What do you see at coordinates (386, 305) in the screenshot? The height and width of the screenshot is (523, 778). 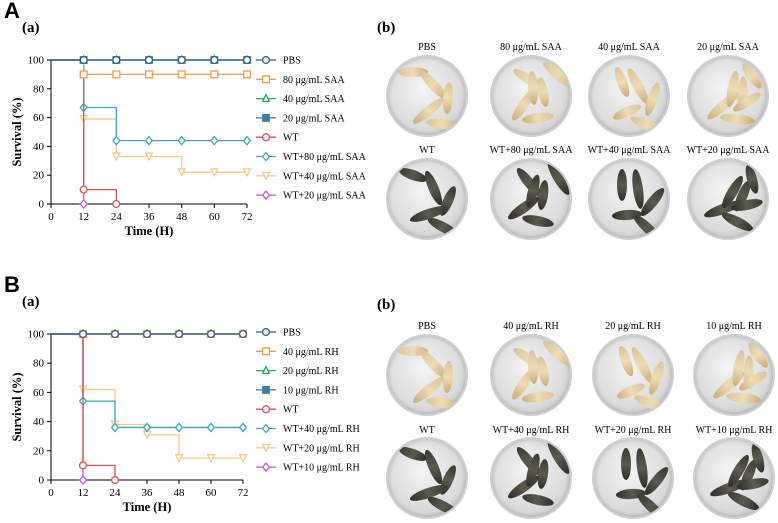 I see `panel-b-sub-b: (b)` at bounding box center [386, 305].